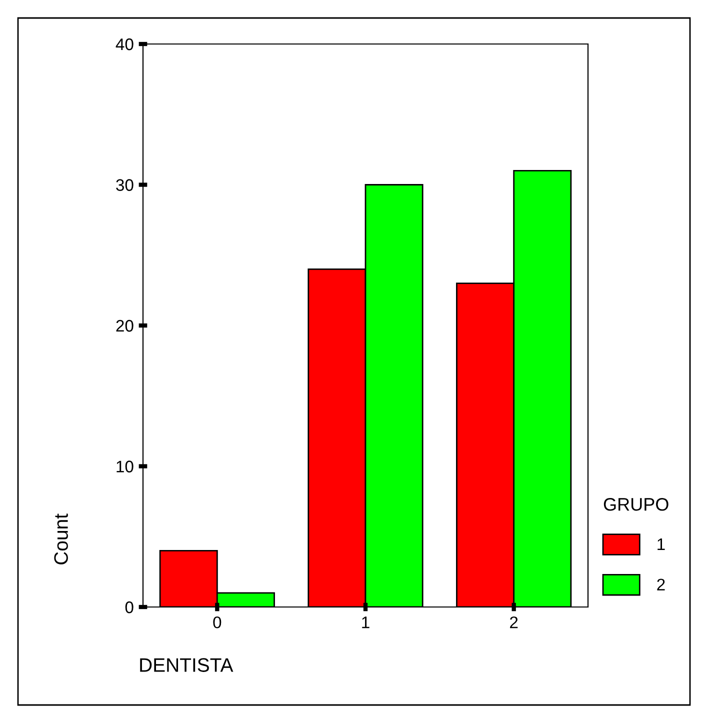  What do you see at coordinates (129, 607) in the screenshot?
I see `y-tick-label: 0` at bounding box center [129, 607].